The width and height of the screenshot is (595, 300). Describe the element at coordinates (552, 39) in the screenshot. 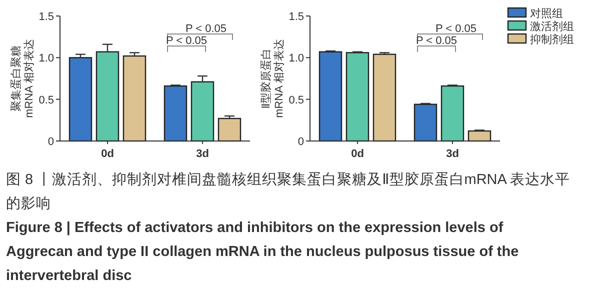

I see `legend-label: 抑制剂组` at that location.